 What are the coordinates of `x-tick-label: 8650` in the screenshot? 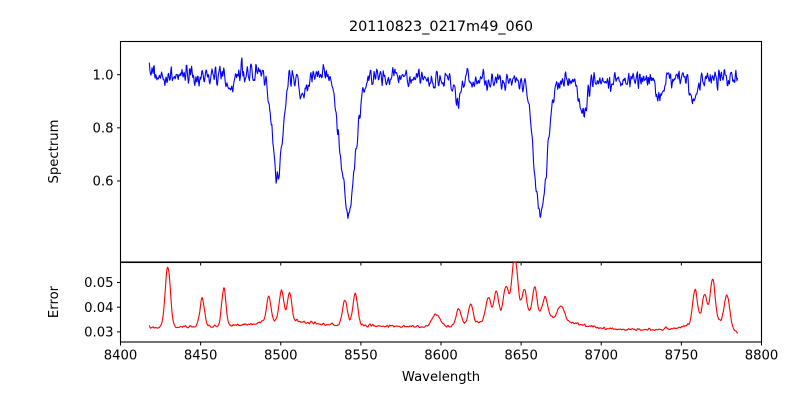 It's located at (521, 356).